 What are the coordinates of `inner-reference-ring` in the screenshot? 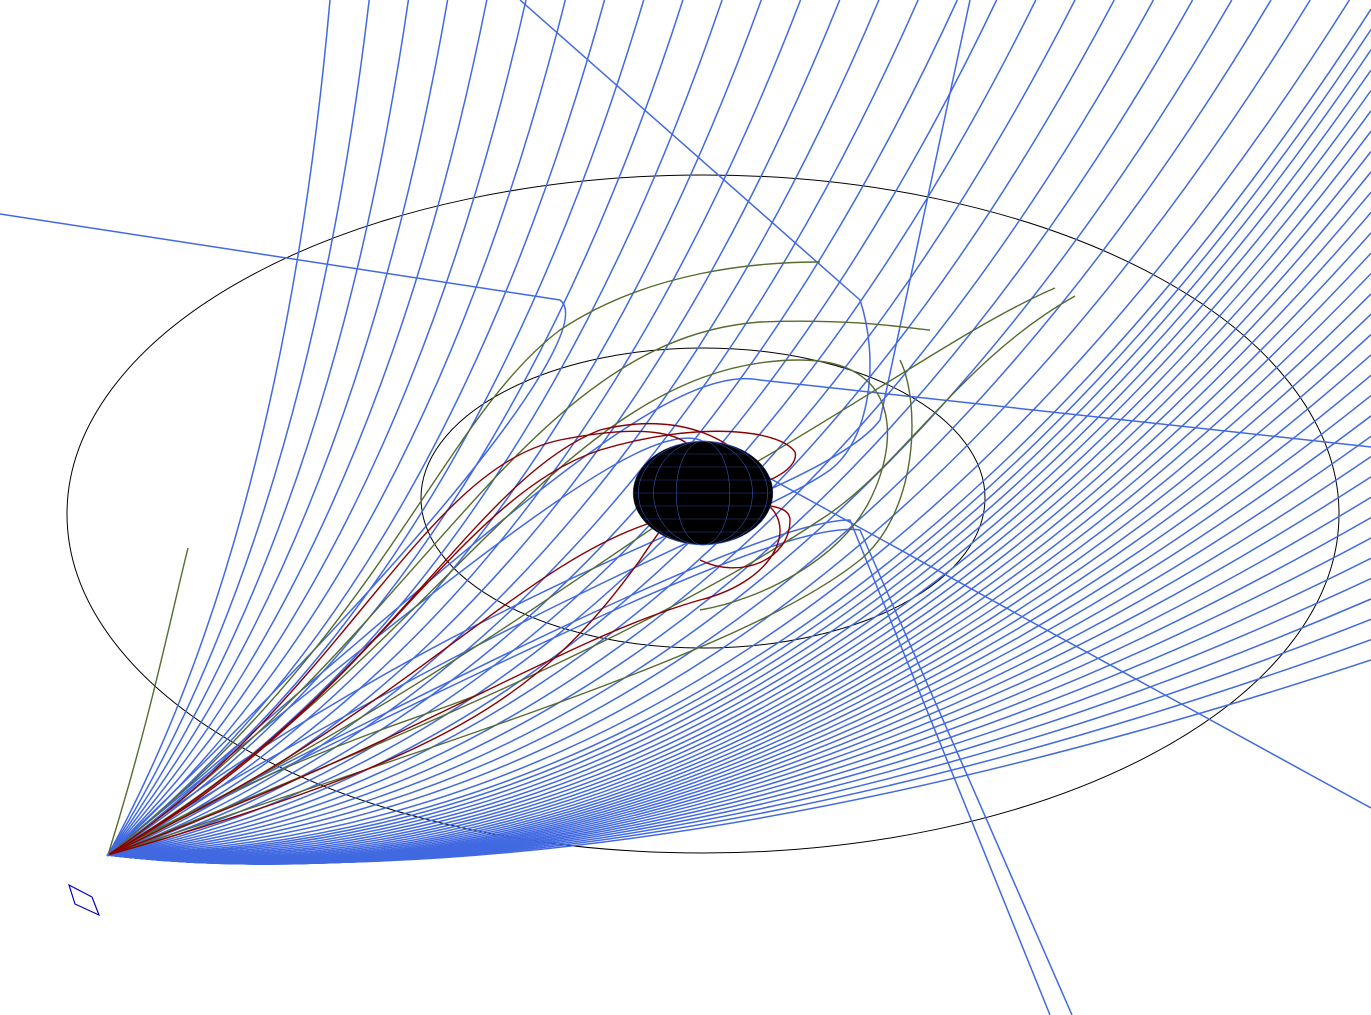 It's located at (703, 498).